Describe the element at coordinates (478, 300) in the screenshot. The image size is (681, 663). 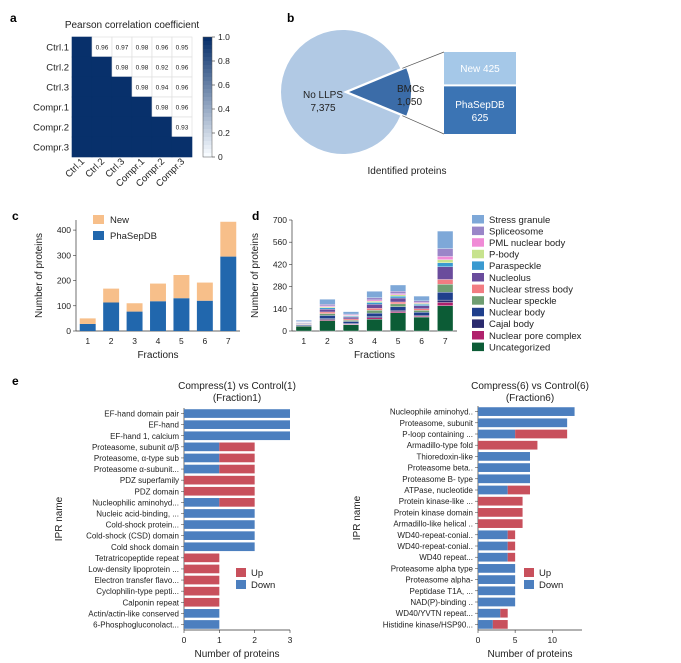
I see `legend-swatch-nuclear-speckle` at that location.